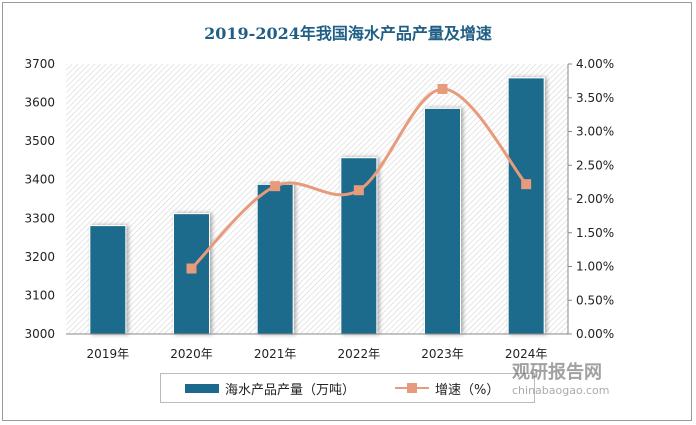  What do you see at coordinates (348, 33) in the screenshot?
I see `chart-title: 2019-2024年我国海水产品产量及增速` at bounding box center [348, 33].